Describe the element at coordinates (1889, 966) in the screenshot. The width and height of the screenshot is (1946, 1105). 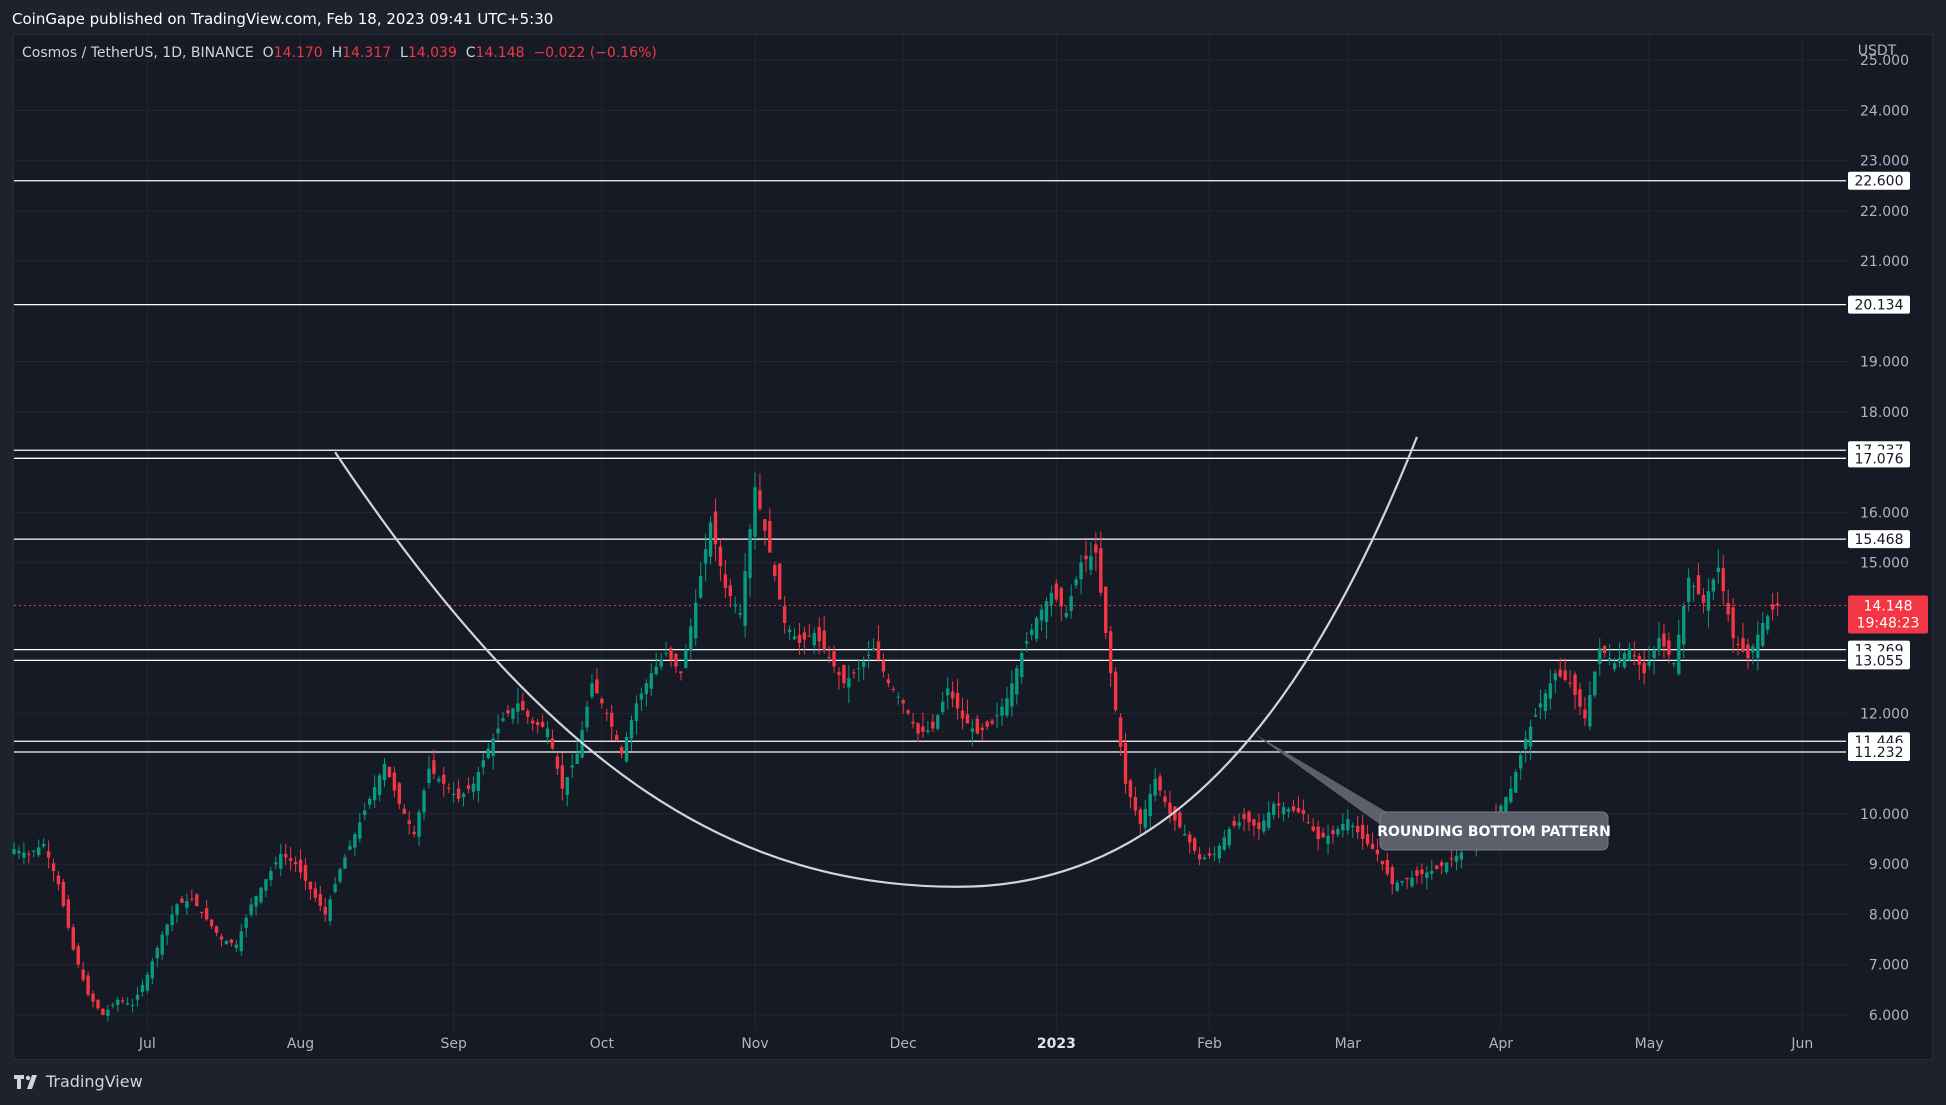
I see `y-tick-label: 7.000` at that location.